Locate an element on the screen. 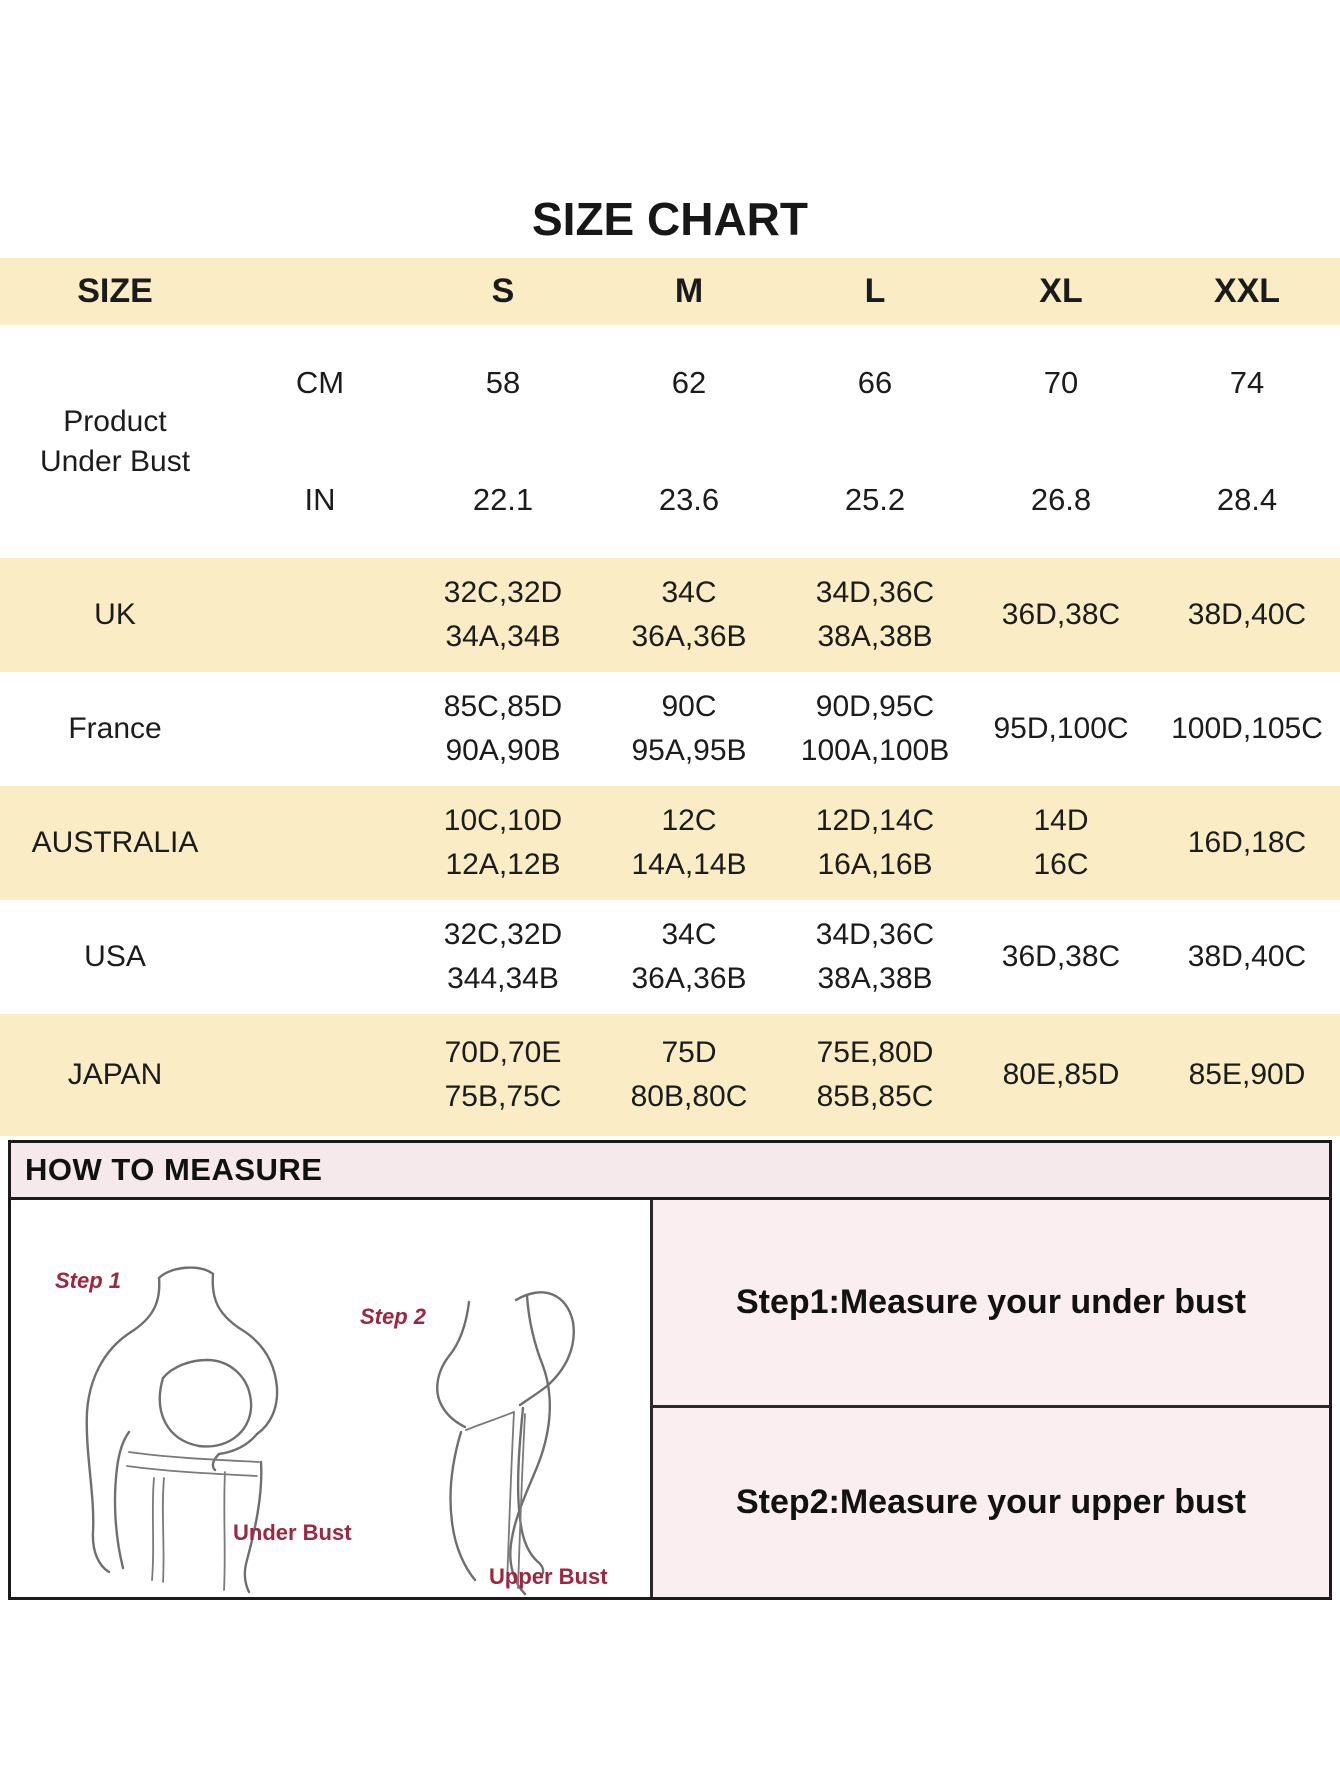 This screenshot has width=1340, height=1785. cm-value-m: 62 is located at coordinates (689, 382).